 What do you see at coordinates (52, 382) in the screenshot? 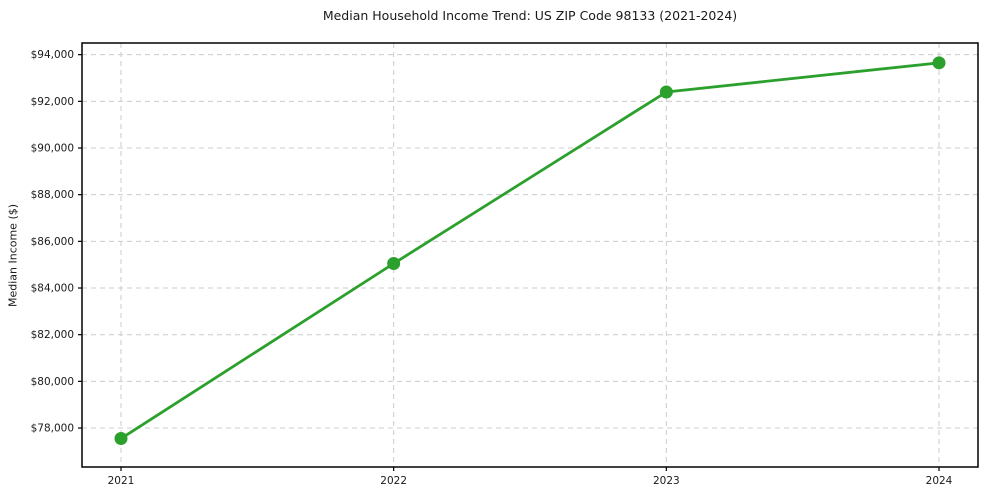
I see `y-tick-label: $80,000` at bounding box center [52, 382].